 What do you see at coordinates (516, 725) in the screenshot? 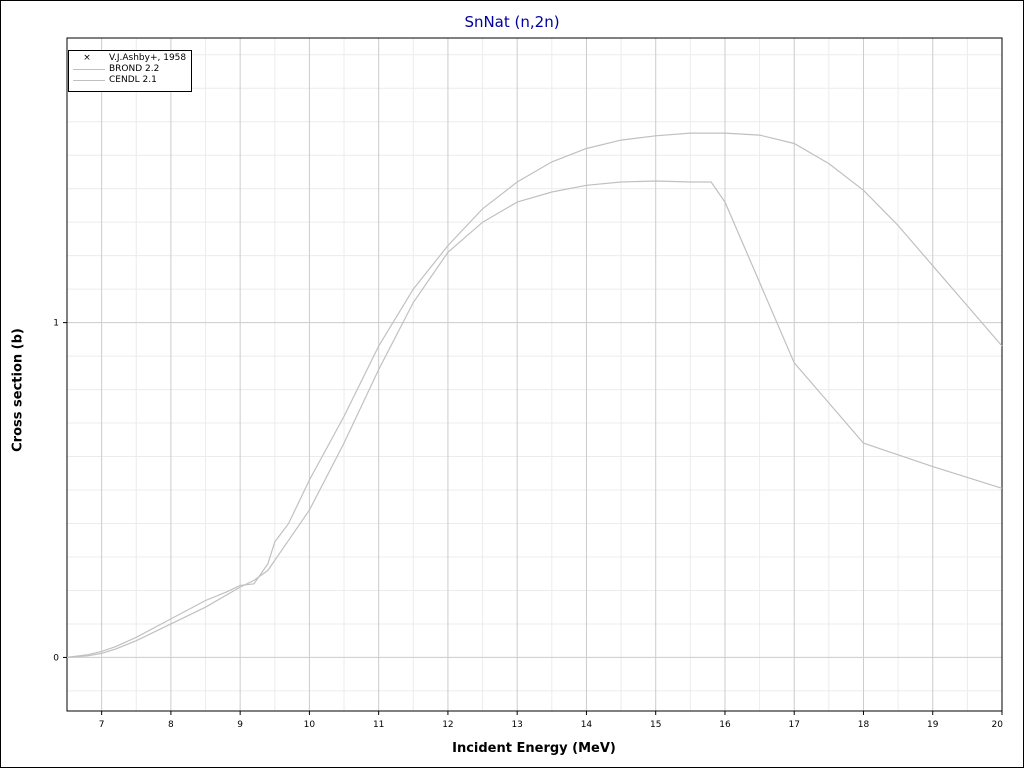
I see `x-tick-label: 13` at bounding box center [516, 725].